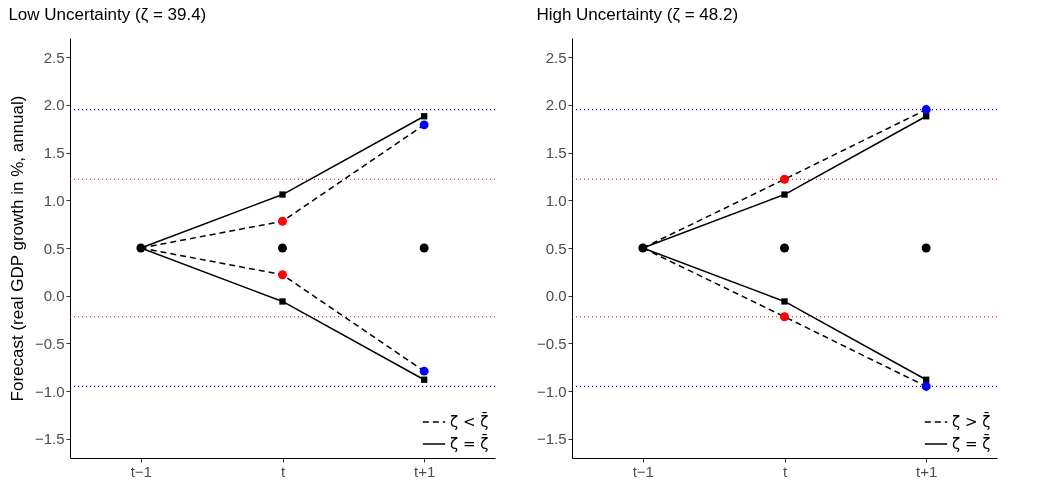 The image size is (1056, 500). I want to click on chart-title: High Uncertainty (ζ = 48.2), so click(637, 14).